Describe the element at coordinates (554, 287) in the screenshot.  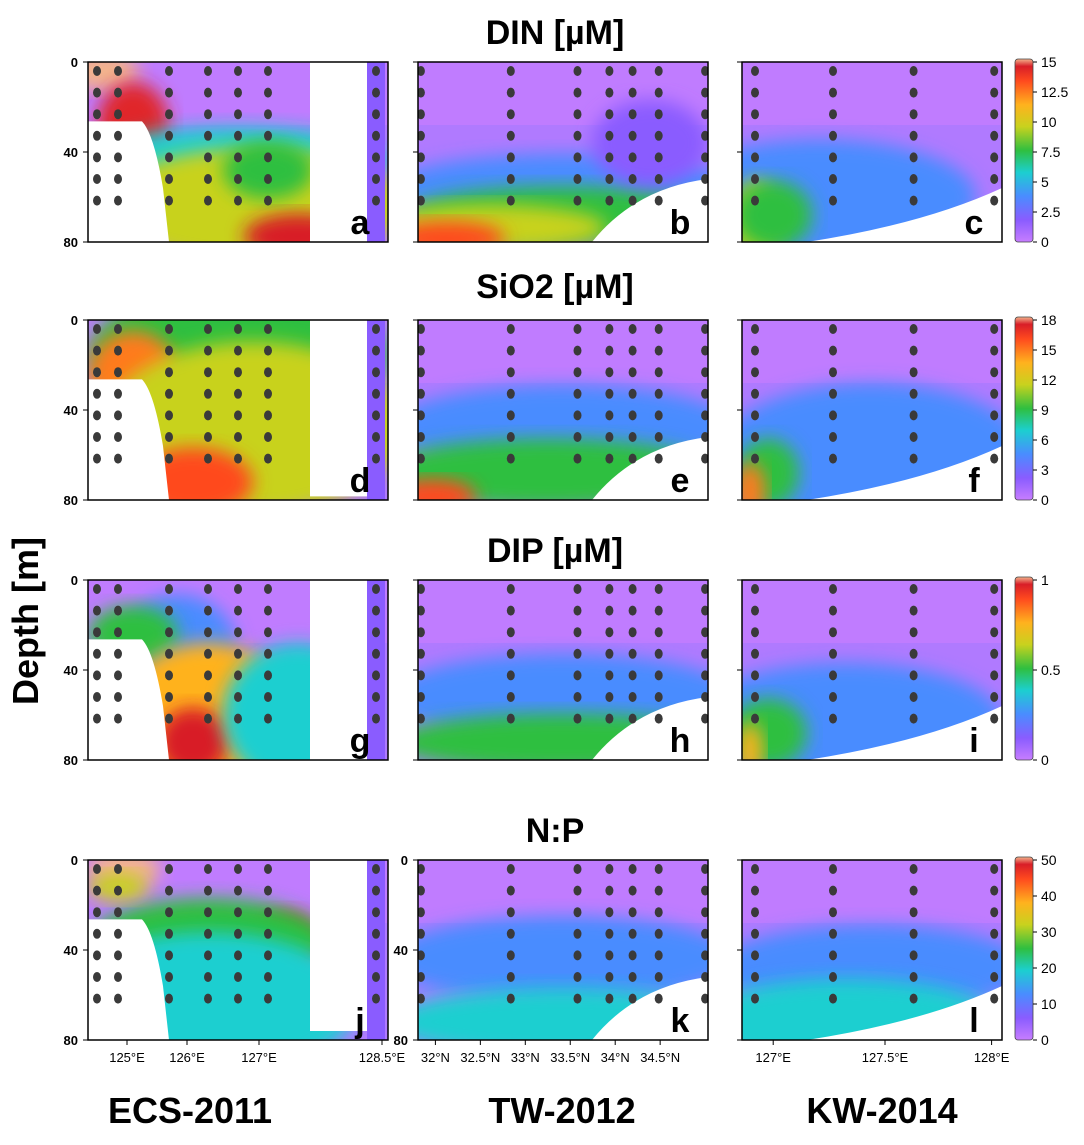
I see `chart-title: SiO2 [µM]` at that location.